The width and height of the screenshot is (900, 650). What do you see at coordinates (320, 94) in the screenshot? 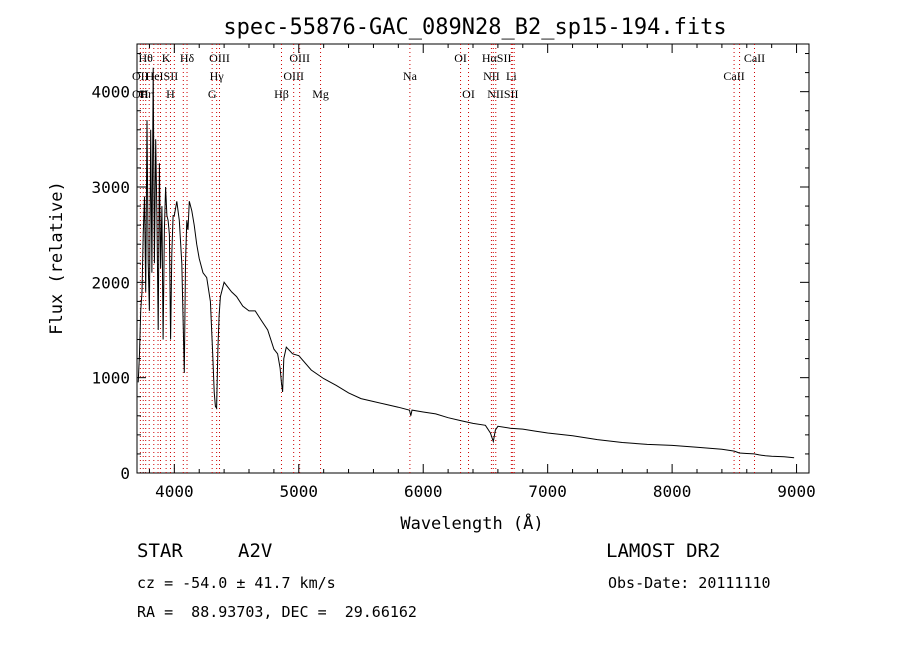
I see `spectral-line-label: Mg` at bounding box center [320, 94].